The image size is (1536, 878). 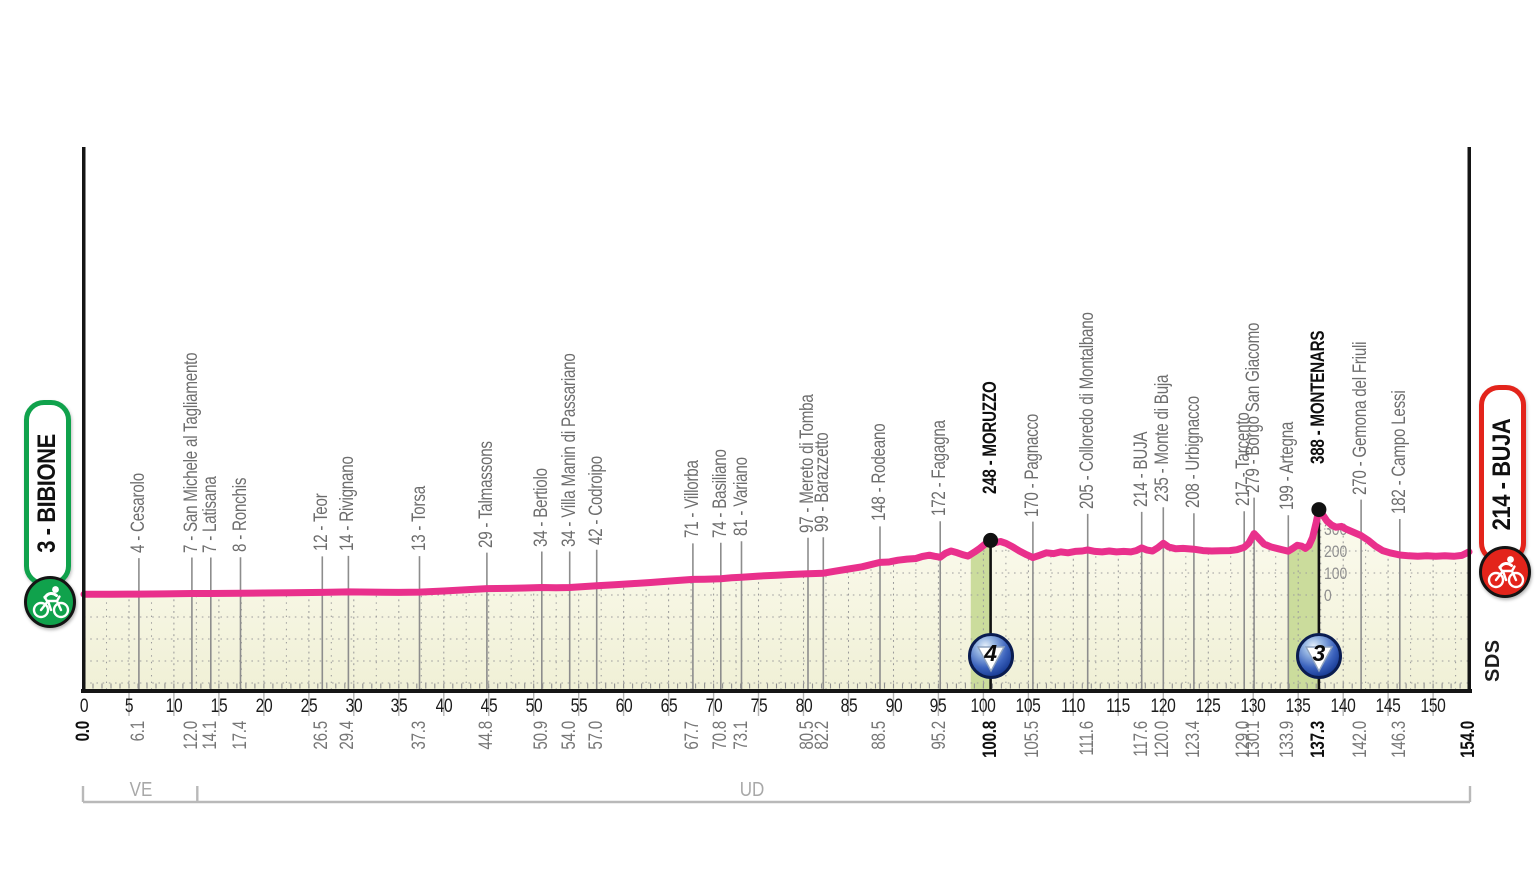 I want to click on km-tick-stems, so click(x=781, y=704).